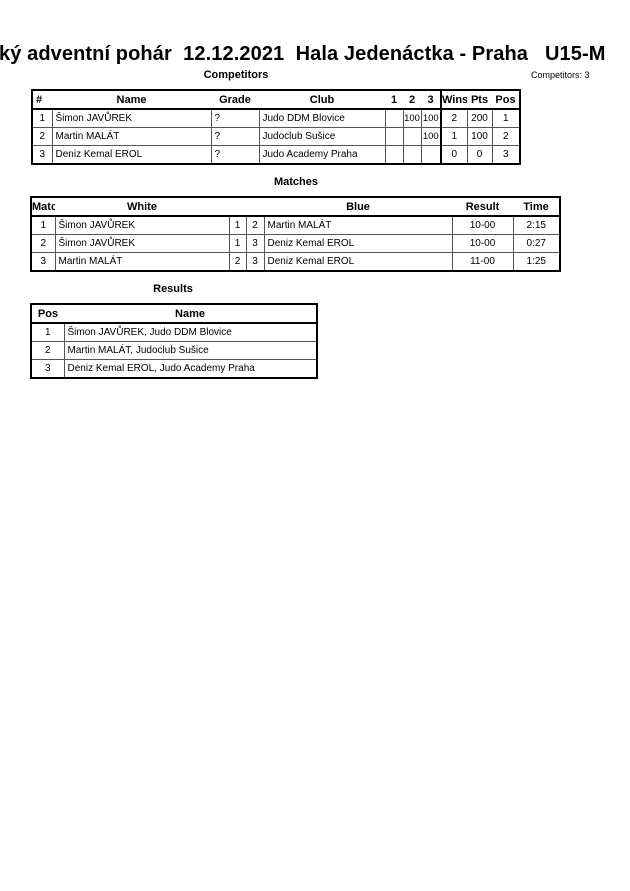 This screenshot has width=630, height=891. What do you see at coordinates (43, 207) in the screenshot?
I see `col-header: Match` at bounding box center [43, 207].